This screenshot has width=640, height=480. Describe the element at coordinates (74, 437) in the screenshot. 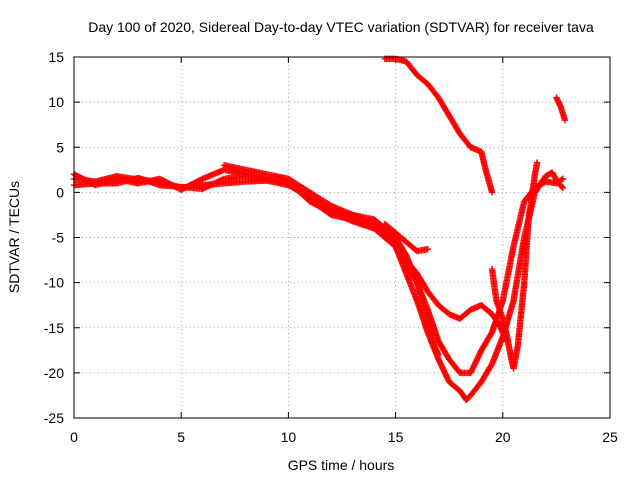

I see `x-tick-label: 0` at that location.